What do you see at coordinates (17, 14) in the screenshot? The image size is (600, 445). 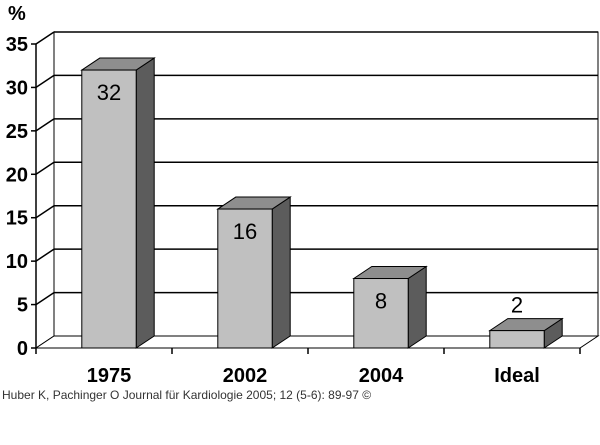 I see `y-axis-label: %` at bounding box center [17, 14].